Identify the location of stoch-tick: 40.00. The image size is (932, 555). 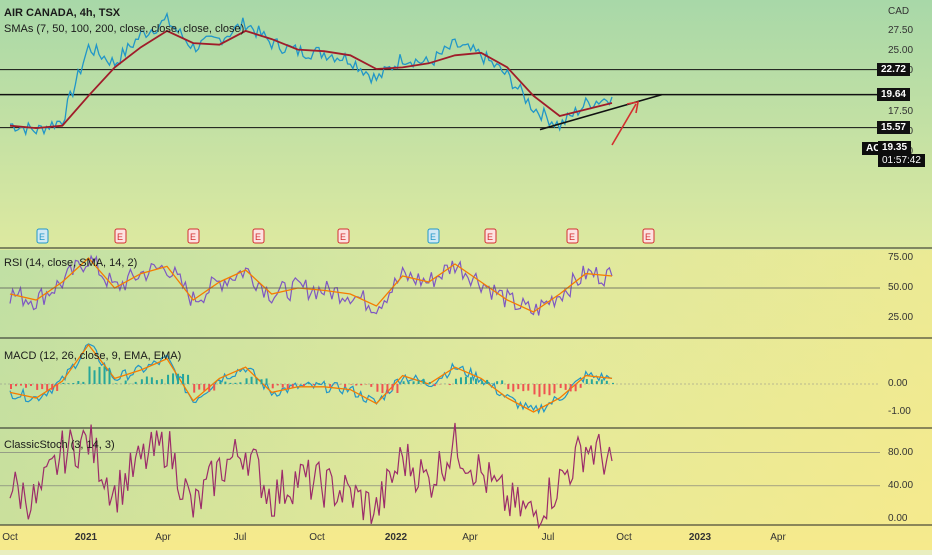
(900, 485).